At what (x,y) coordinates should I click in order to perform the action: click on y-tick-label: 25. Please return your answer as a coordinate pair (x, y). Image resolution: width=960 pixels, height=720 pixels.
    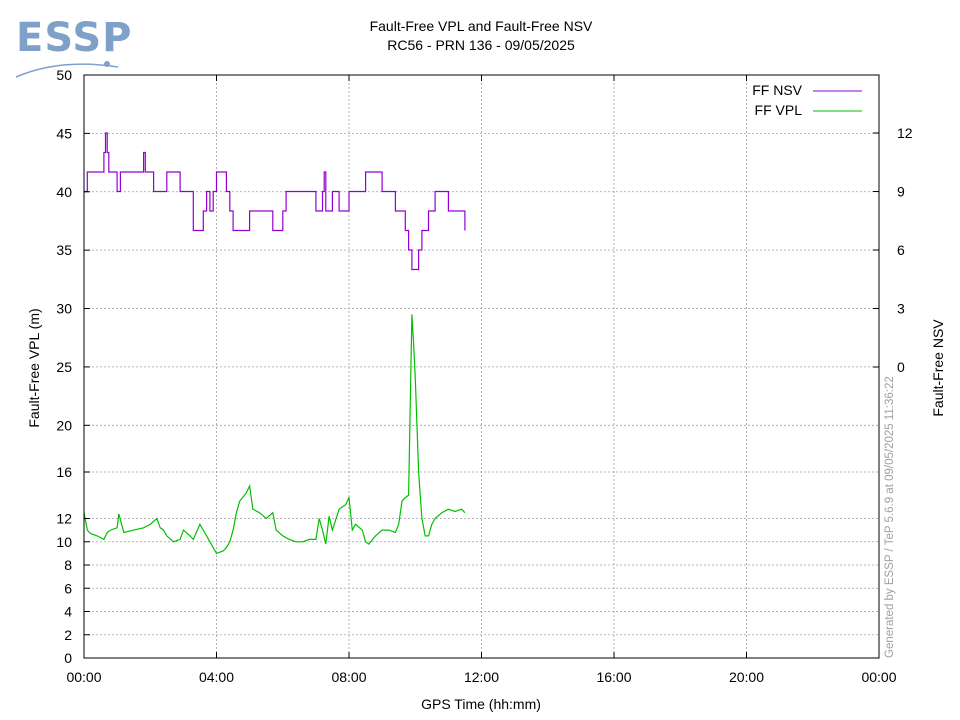
    Looking at the image, I should click on (64, 367).